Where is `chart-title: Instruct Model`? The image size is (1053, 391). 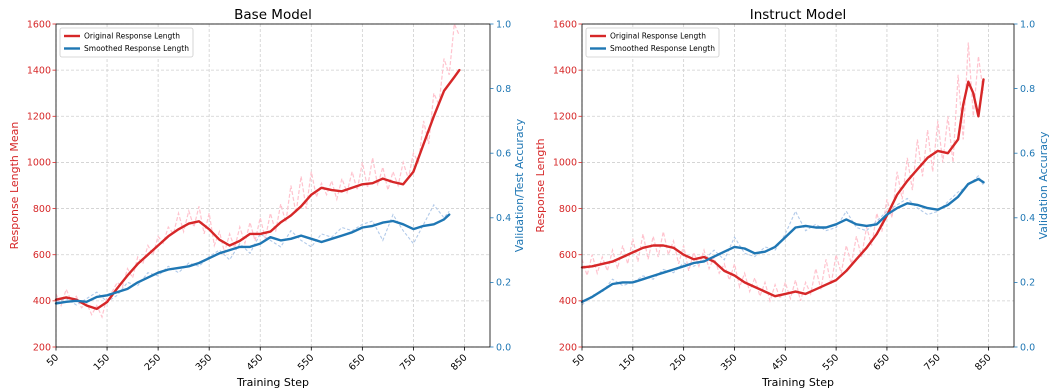
chart-title: Instruct Model is located at coordinates (798, 15).